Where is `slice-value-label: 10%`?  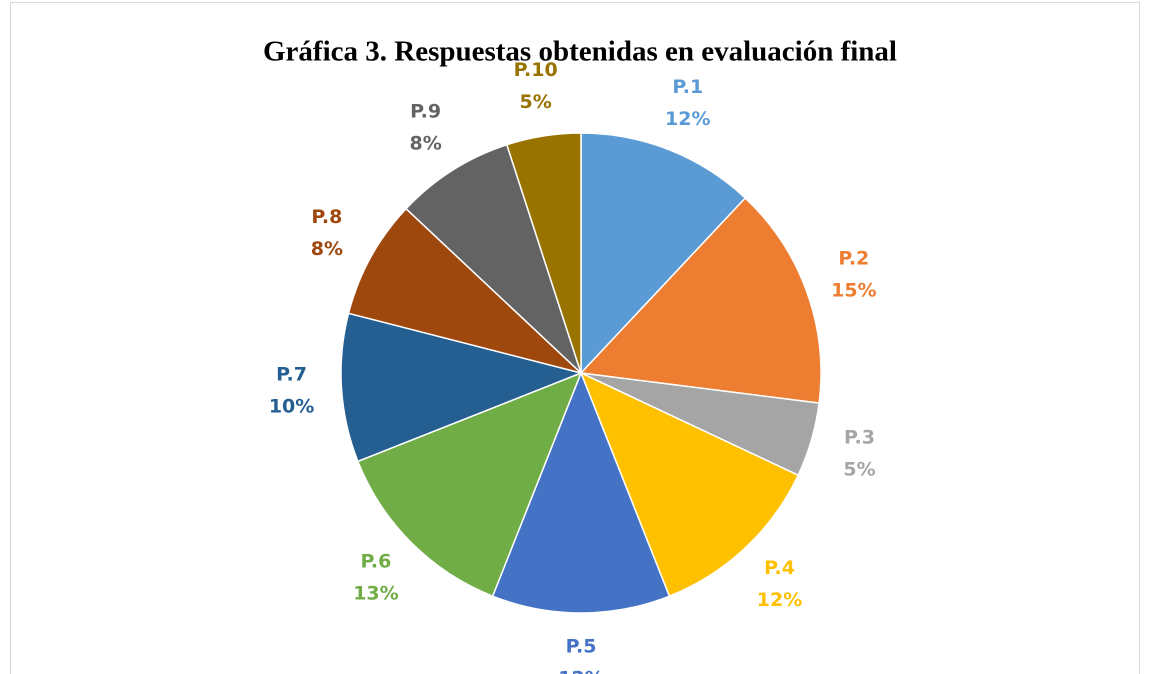 slice-value-label: 10% is located at coordinates (291, 407).